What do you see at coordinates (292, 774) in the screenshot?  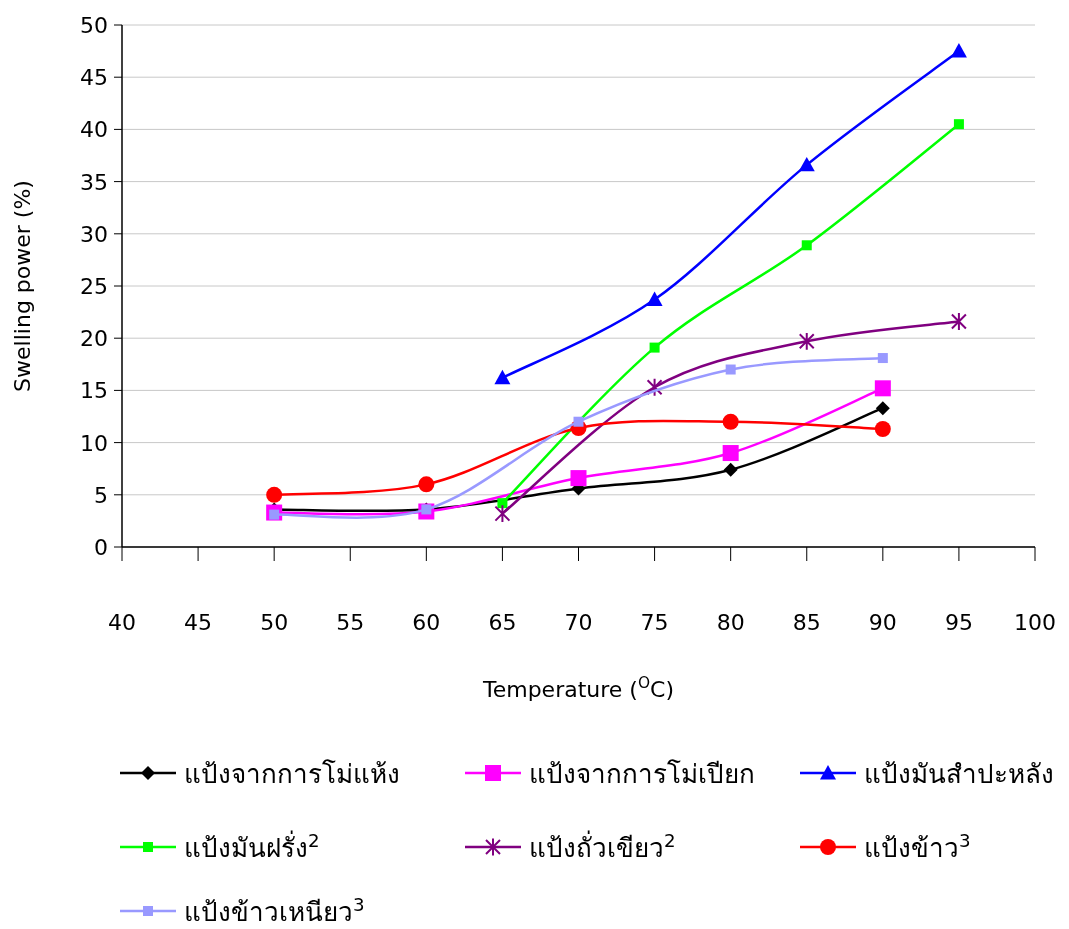 I see `legend-label: แป้งจากการโม่แห้ง` at bounding box center [292, 774].